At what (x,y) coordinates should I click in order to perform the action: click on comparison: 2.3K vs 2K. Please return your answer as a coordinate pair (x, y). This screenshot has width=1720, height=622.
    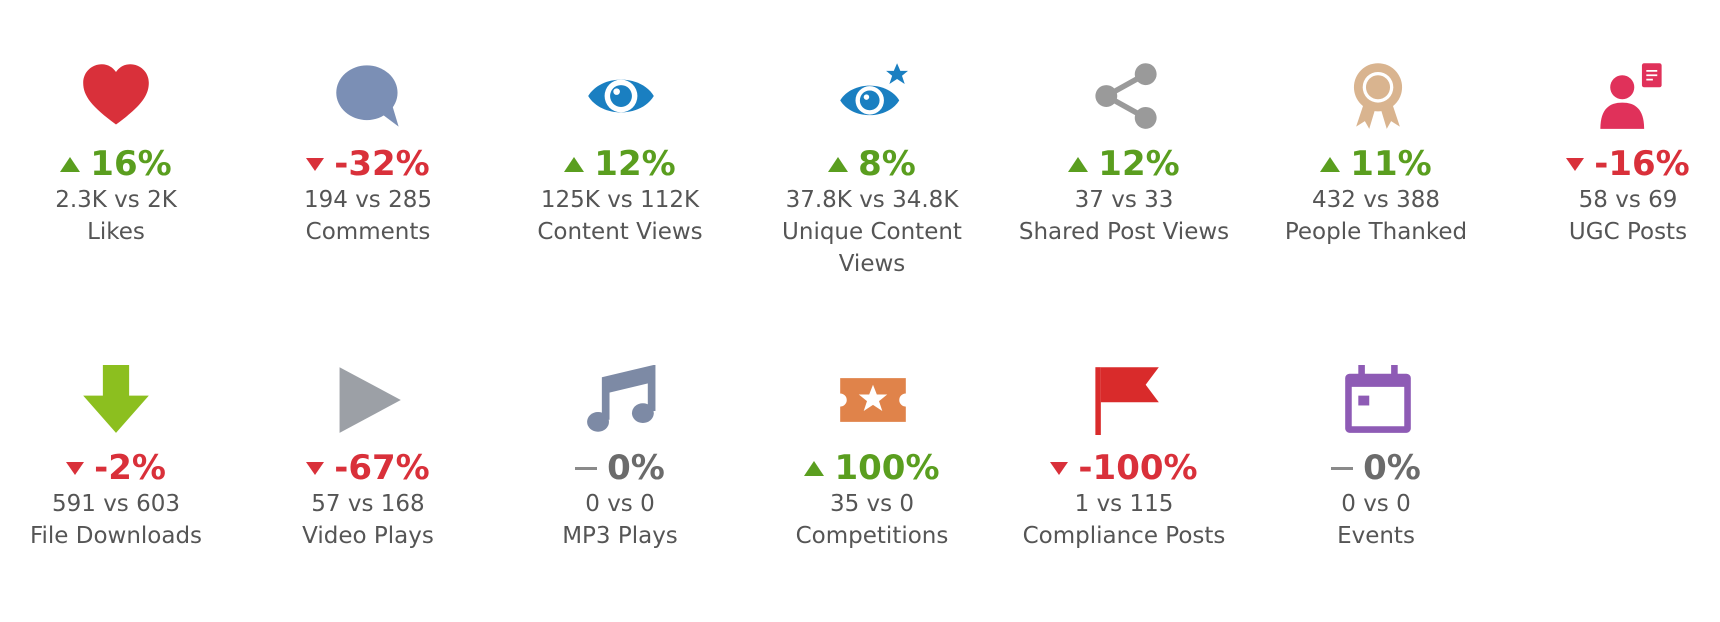
    Looking at the image, I should click on (116, 200).